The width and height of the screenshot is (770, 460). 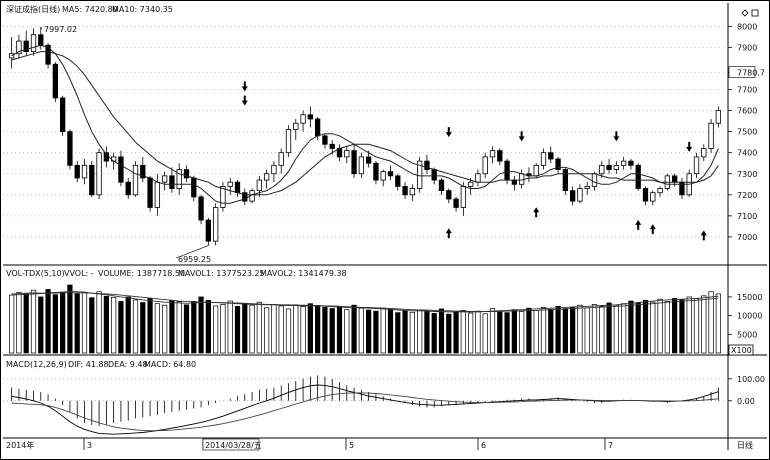 I want to click on x-axis-cursor-date-box, so click(x=231, y=444).